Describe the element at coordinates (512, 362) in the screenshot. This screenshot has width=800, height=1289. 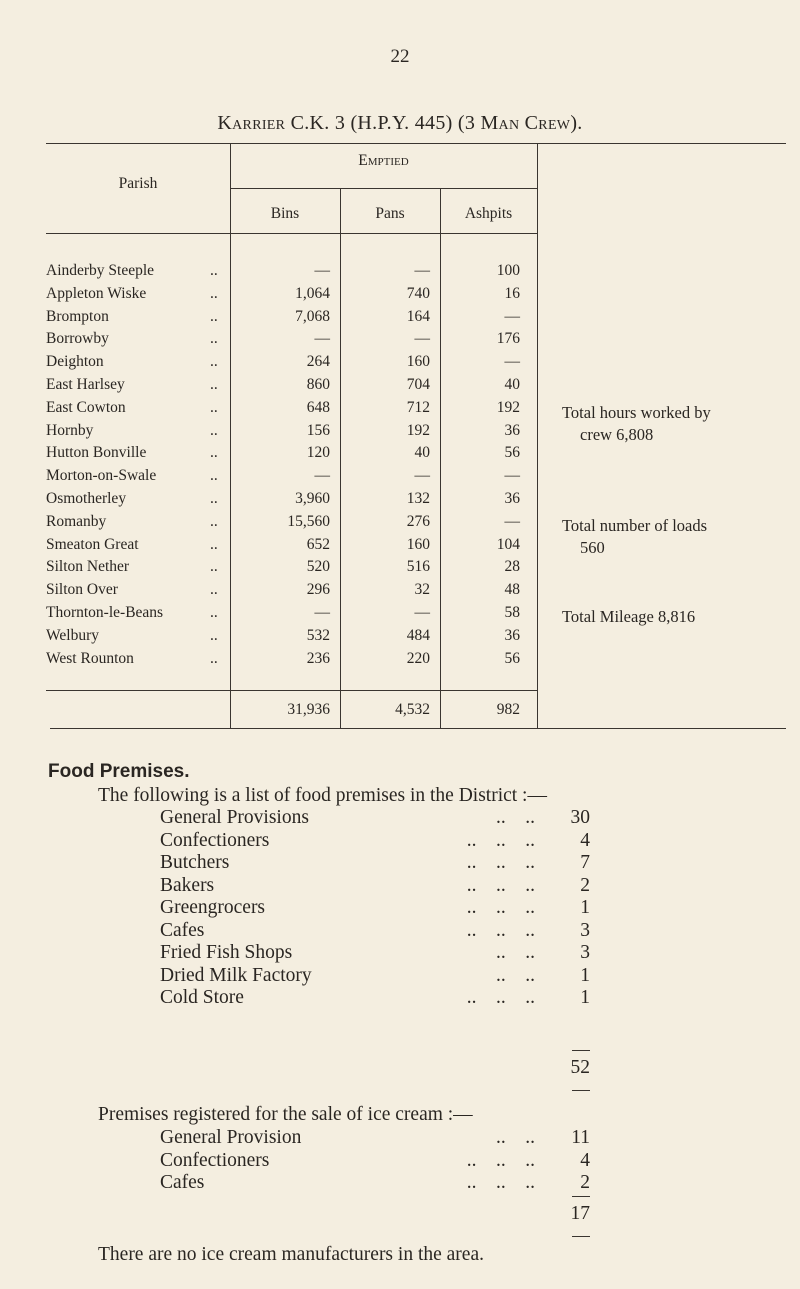
I see `ashpits-value: —` at that location.